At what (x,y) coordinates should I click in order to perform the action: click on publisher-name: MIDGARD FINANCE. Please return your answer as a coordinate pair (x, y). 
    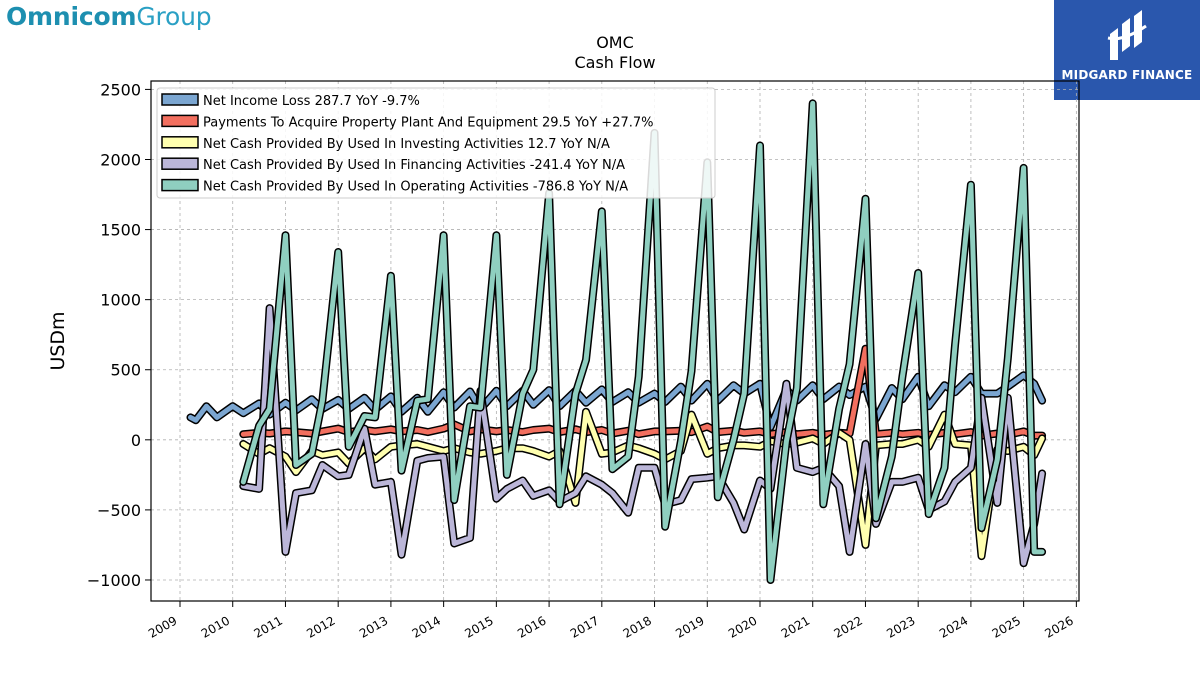
    Looking at the image, I should click on (1127, 75).